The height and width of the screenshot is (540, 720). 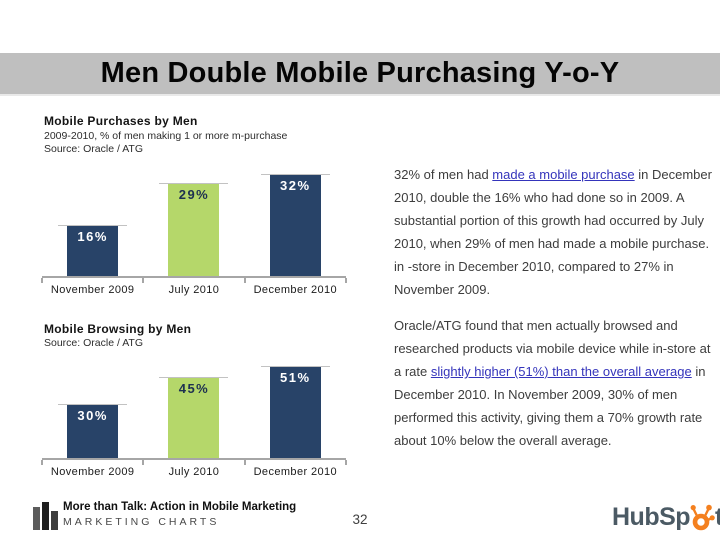 I want to click on chart-bar: 16%, so click(x=93, y=250).